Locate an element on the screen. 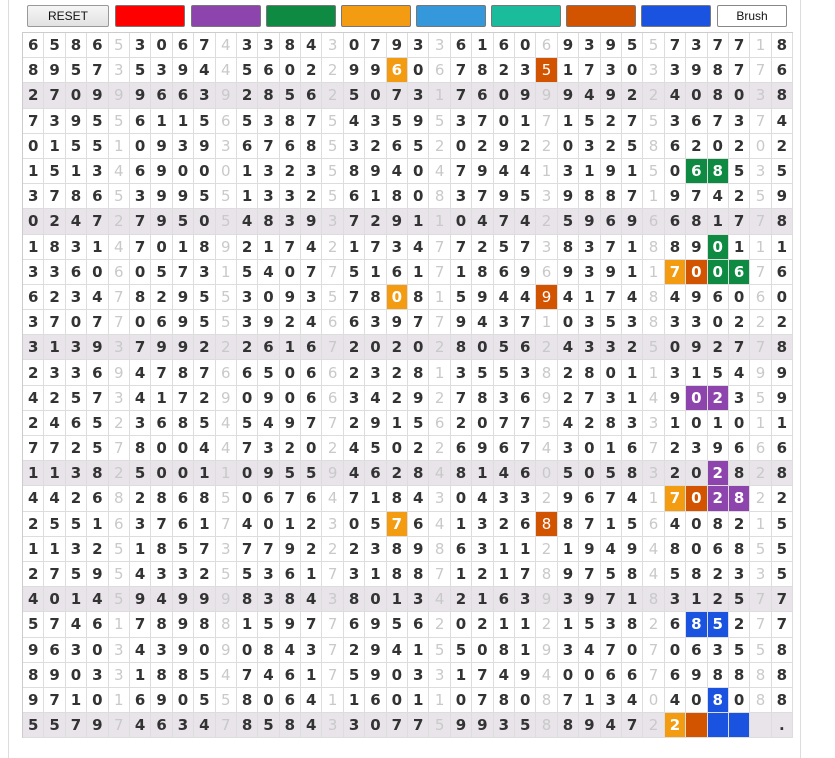  color-swatch-blue is located at coordinates (451, 16).